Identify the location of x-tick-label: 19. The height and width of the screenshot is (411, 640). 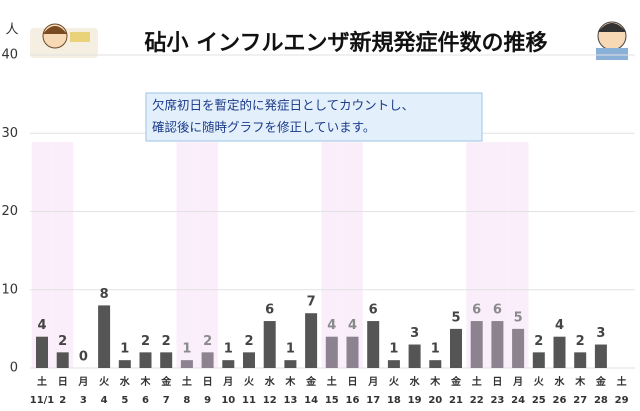
(415, 400).